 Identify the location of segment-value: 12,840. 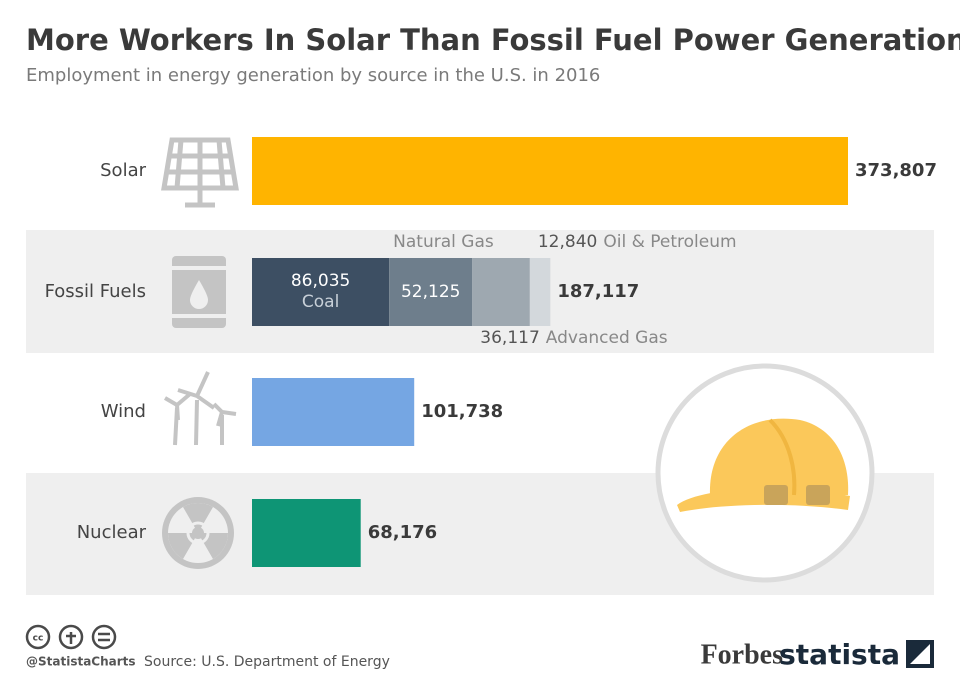
(567, 242).